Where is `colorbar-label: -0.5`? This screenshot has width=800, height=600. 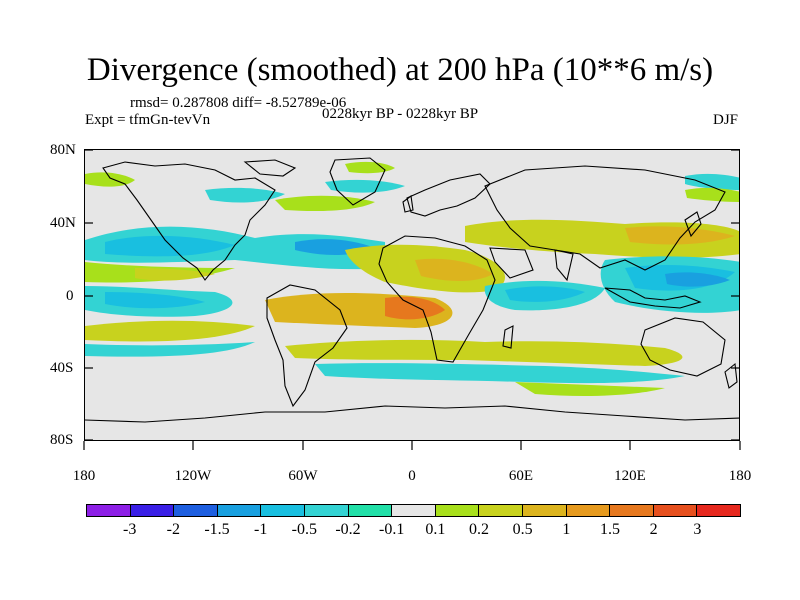 colorbar-label: -0.5 is located at coordinates (304, 529).